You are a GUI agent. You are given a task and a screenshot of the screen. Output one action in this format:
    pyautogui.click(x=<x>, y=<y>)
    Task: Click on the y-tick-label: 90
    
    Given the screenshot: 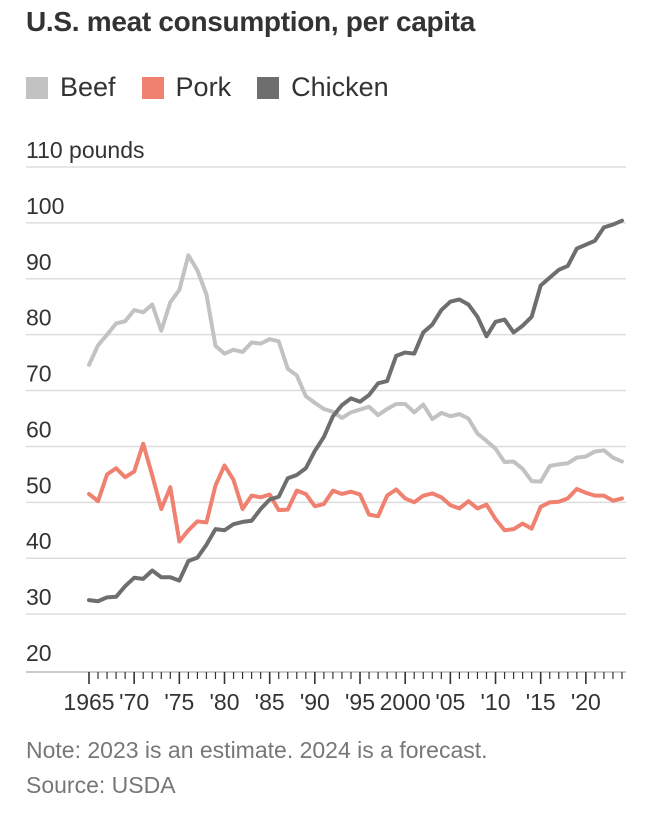 What is the action you would take?
    pyautogui.click(x=39, y=262)
    